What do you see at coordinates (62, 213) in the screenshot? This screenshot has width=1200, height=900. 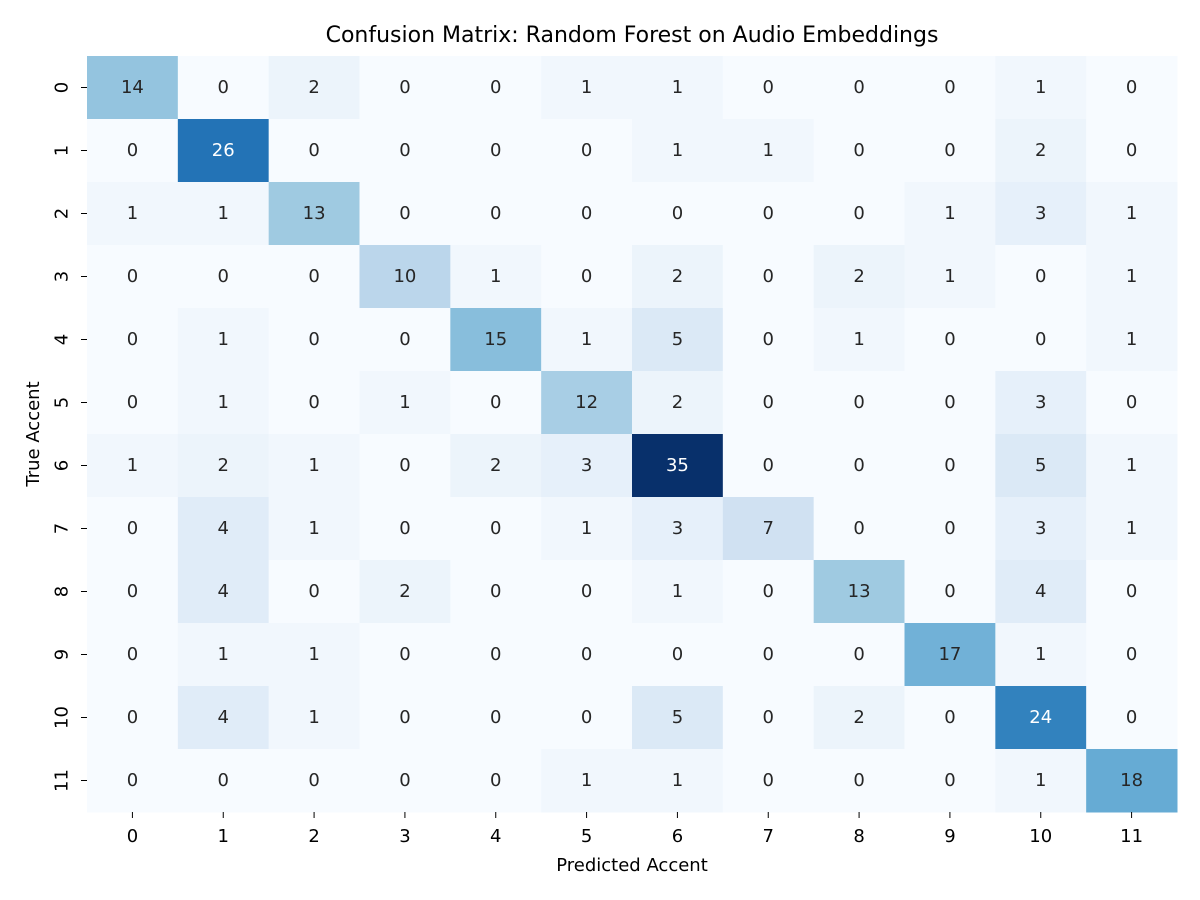 I see `y-tick-label: 2` at bounding box center [62, 213].